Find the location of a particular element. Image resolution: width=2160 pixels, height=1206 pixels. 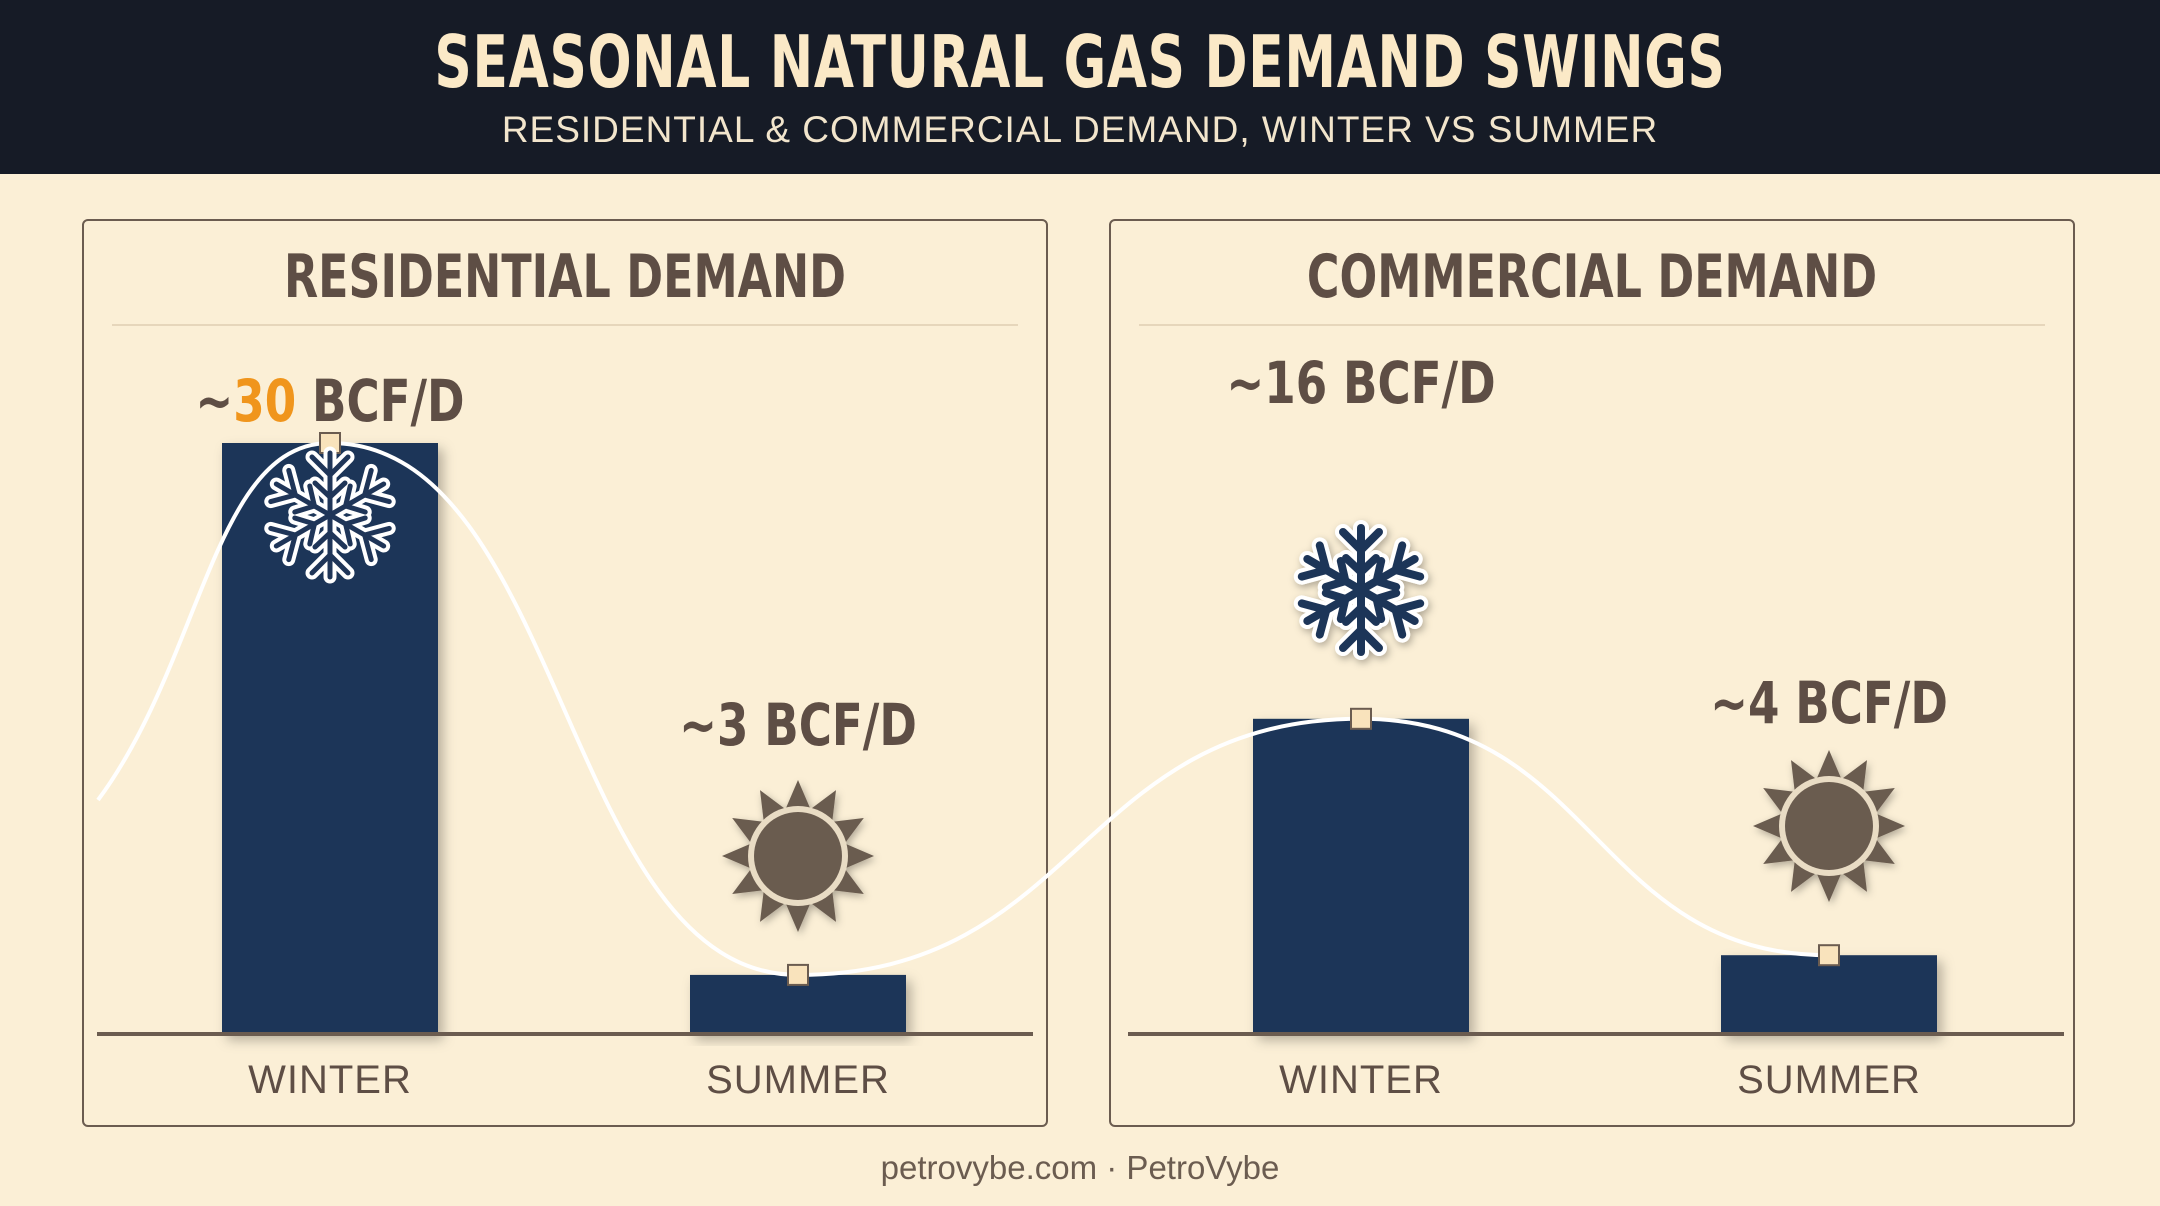

value-label: ~3 BCF/D is located at coordinates (798, 726).